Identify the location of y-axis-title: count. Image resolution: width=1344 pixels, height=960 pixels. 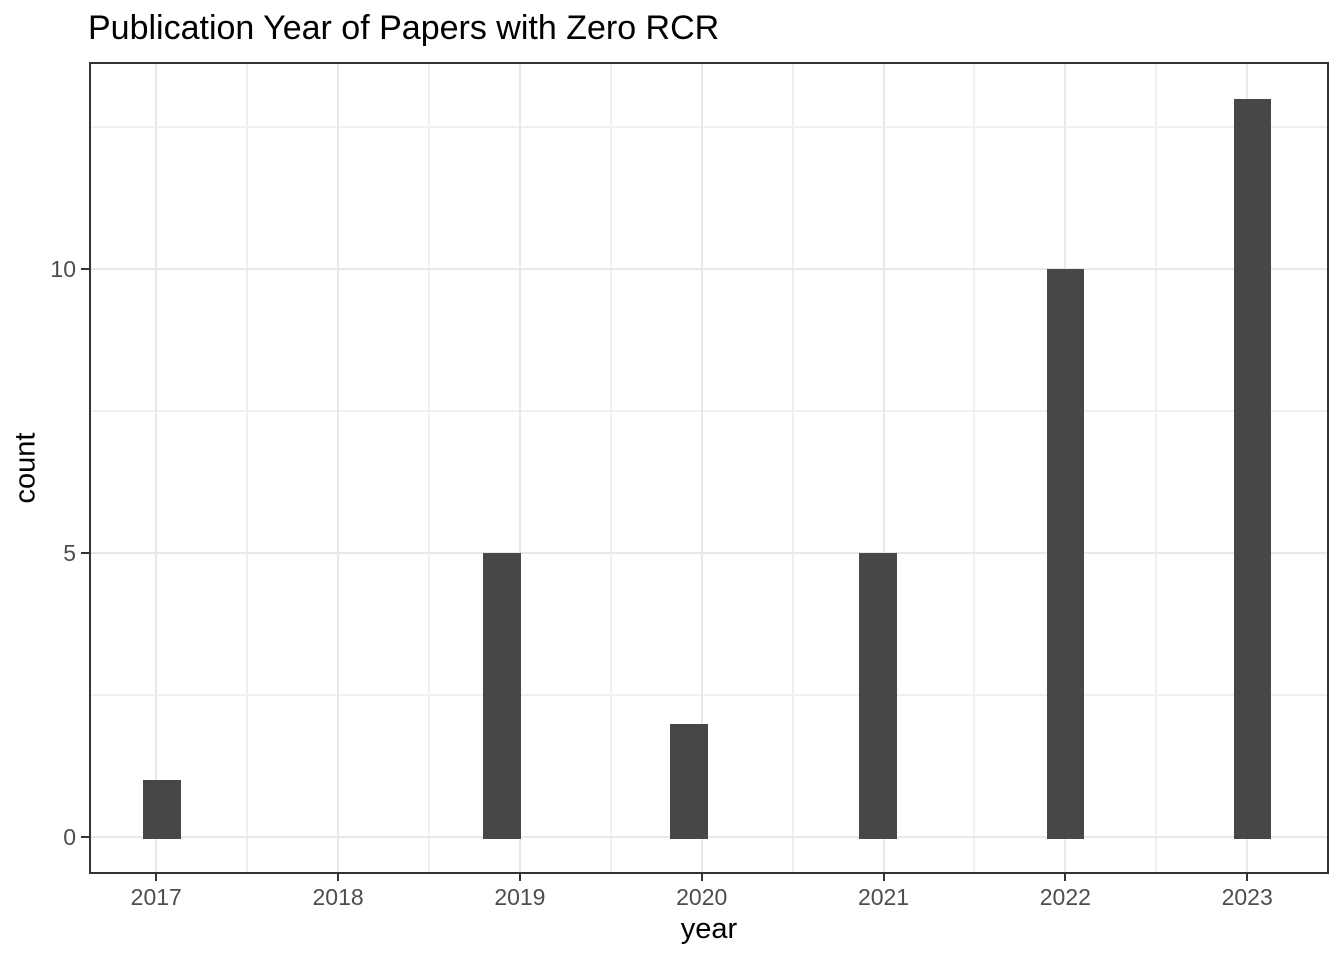
(25, 468).